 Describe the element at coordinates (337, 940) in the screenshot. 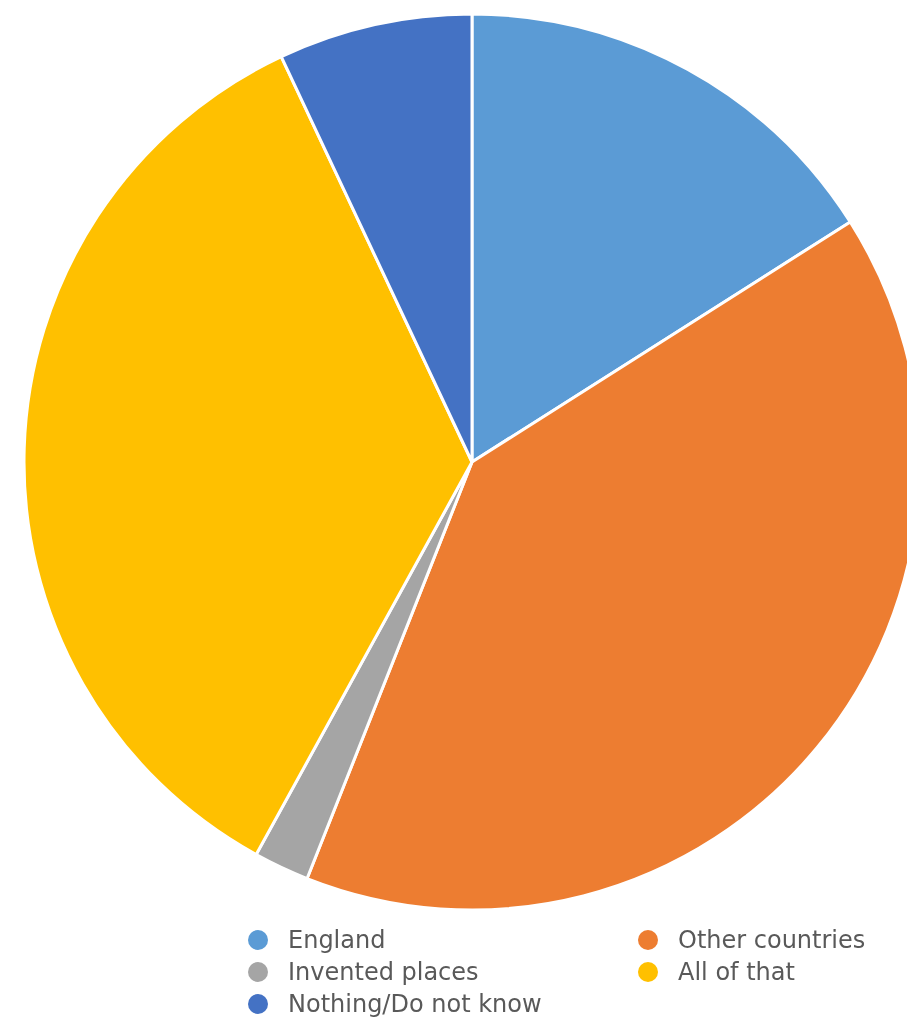

I see `legend-label: England` at that location.